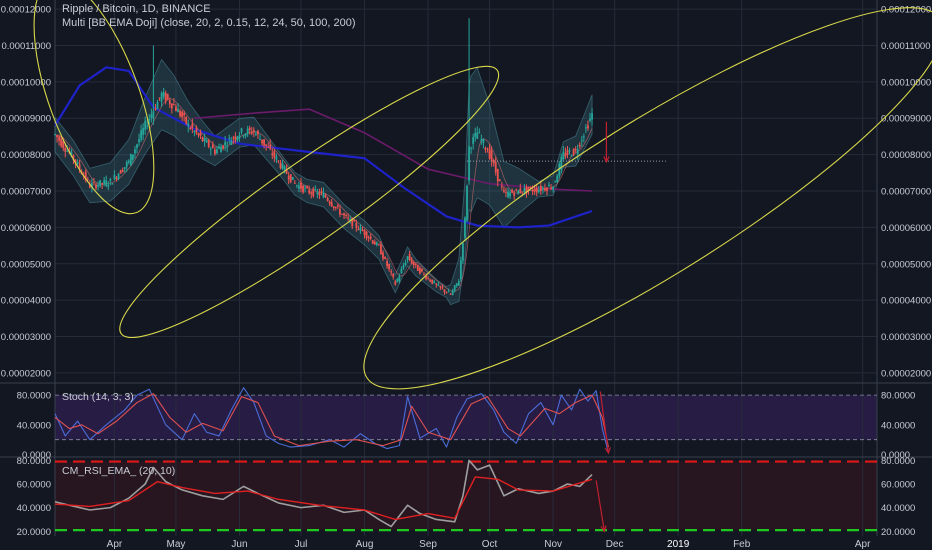 The width and height of the screenshot is (932, 550). I want to click on rsi-rsi_ema-line, so click(323, 498).